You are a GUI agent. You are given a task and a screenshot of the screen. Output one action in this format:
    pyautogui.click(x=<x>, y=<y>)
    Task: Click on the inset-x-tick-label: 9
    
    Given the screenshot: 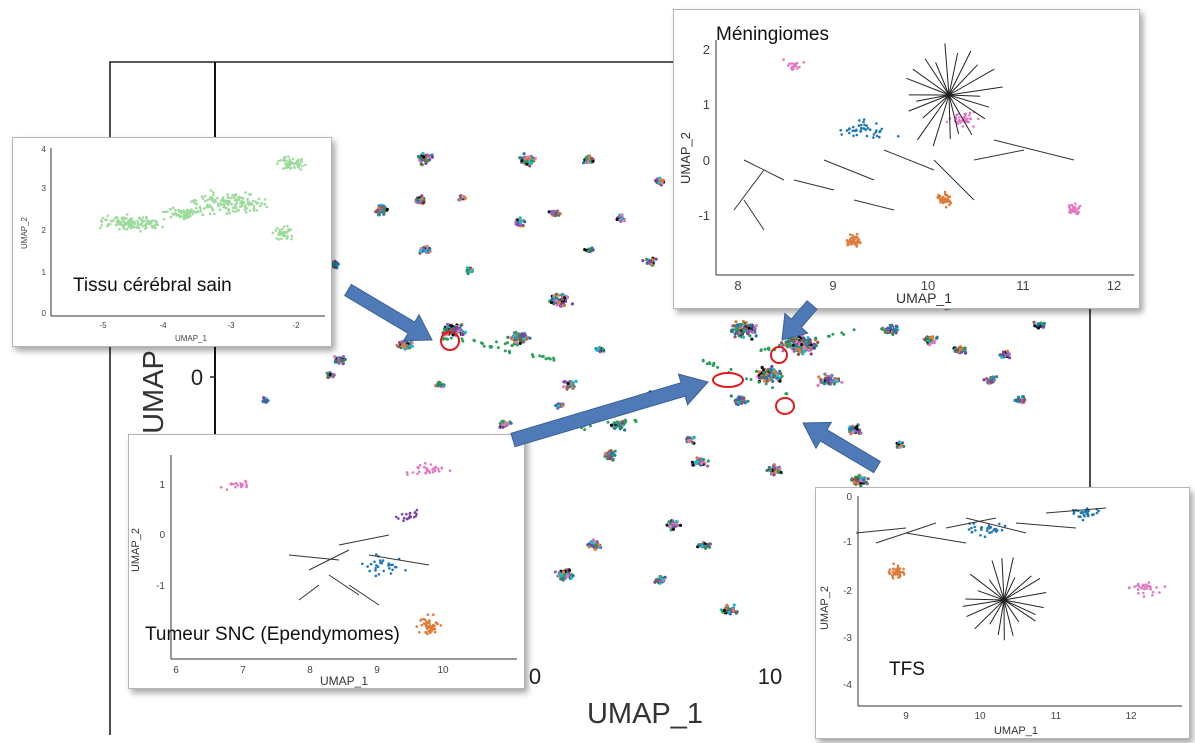 What is the action you would take?
    pyautogui.click(x=906, y=716)
    